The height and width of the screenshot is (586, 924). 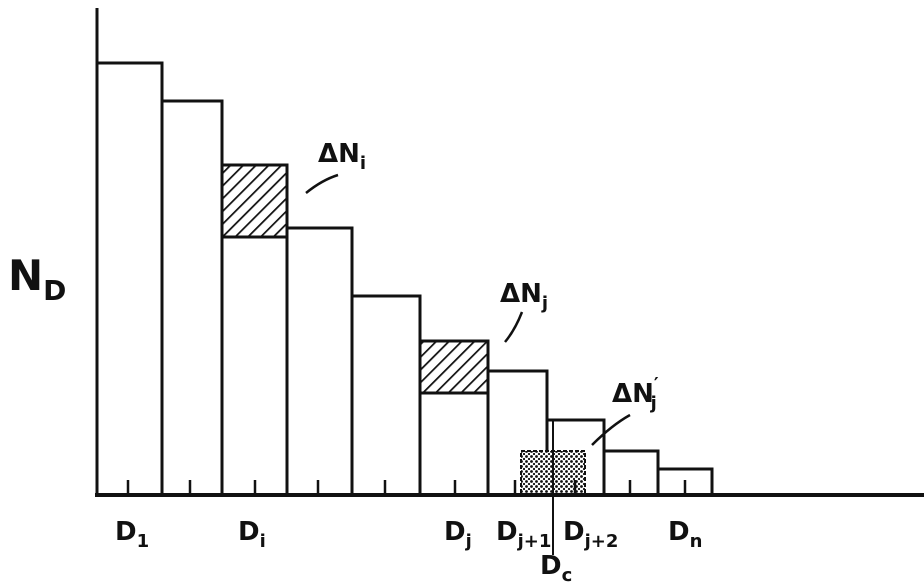 I want to click on annotation: ΔNi, so click(x=342, y=156).